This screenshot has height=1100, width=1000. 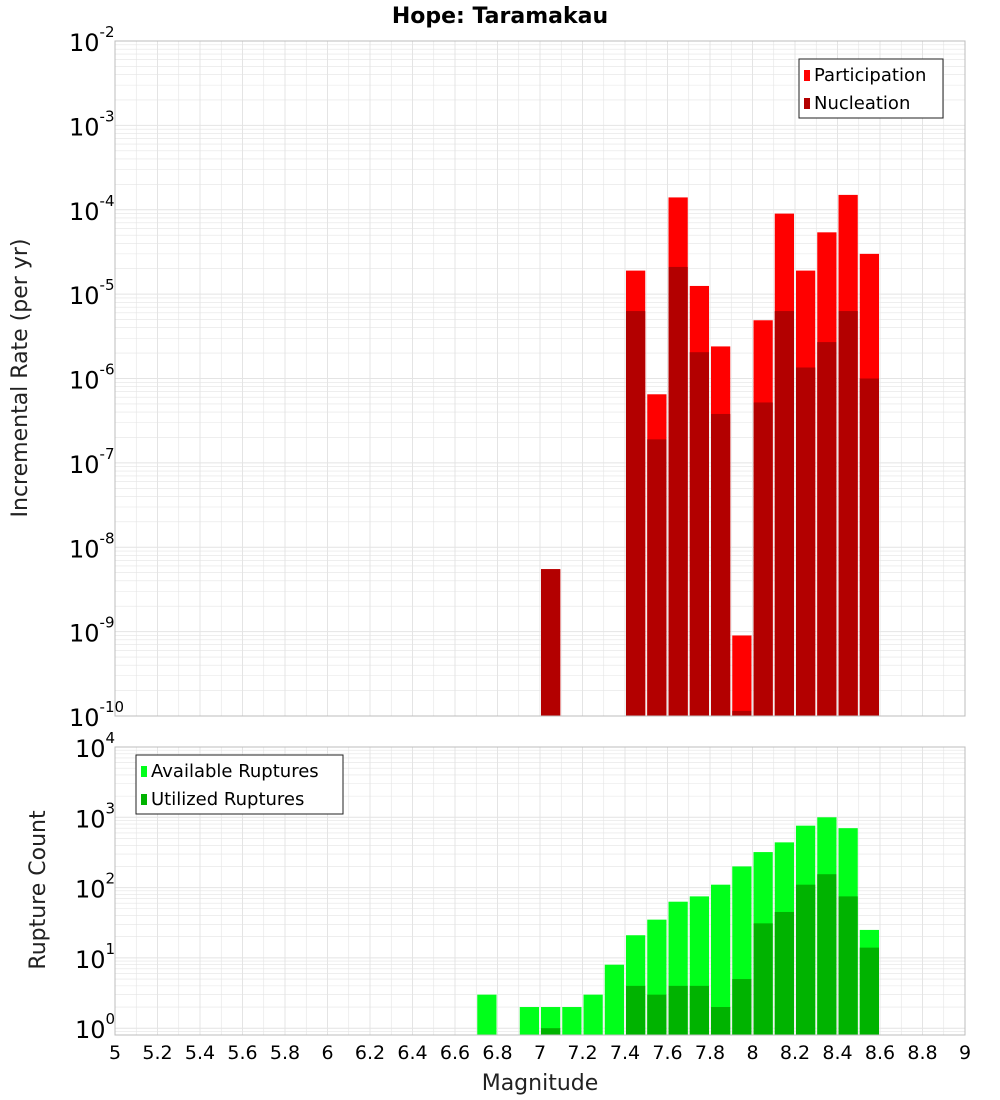 I want to click on x-tick-label: 8.2, so click(x=795, y=1053).